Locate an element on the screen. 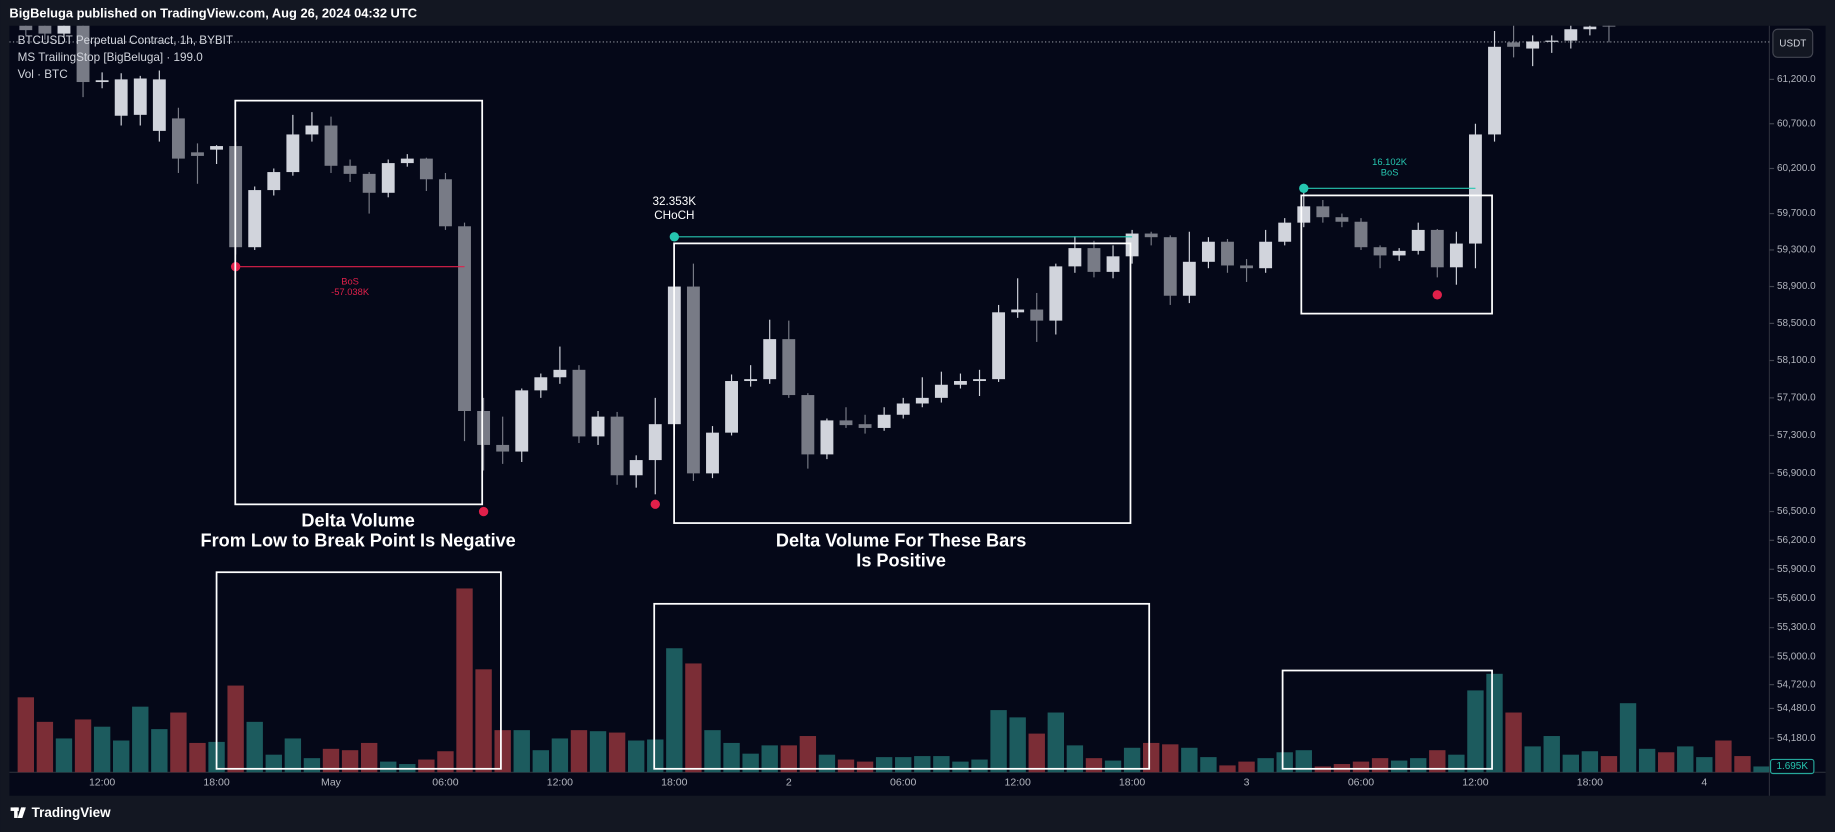 The height and width of the screenshot is (832, 1835). y-tick-label: 58,100.0 is located at coordinates (1796, 360).